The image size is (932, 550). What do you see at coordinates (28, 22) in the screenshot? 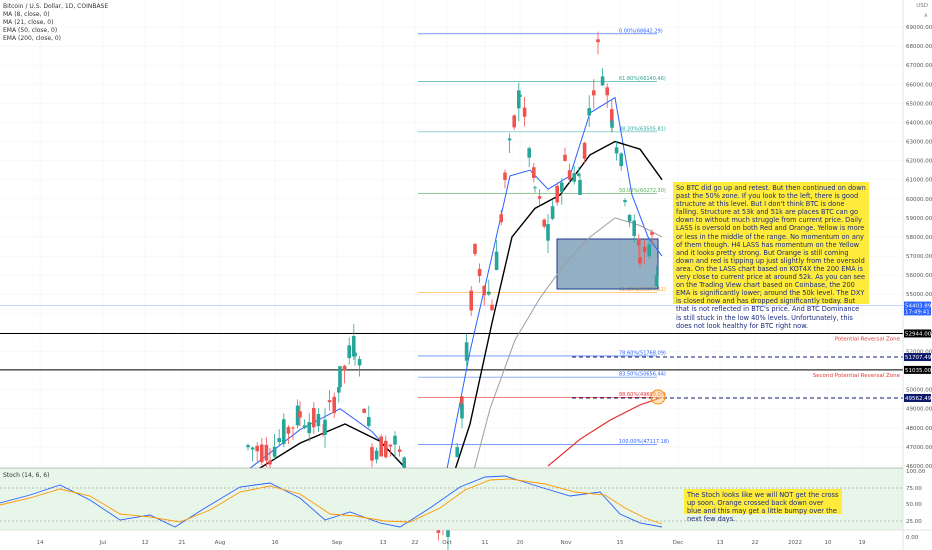
I see `legend-ma21: MA (21, close, 0)` at bounding box center [28, 22].